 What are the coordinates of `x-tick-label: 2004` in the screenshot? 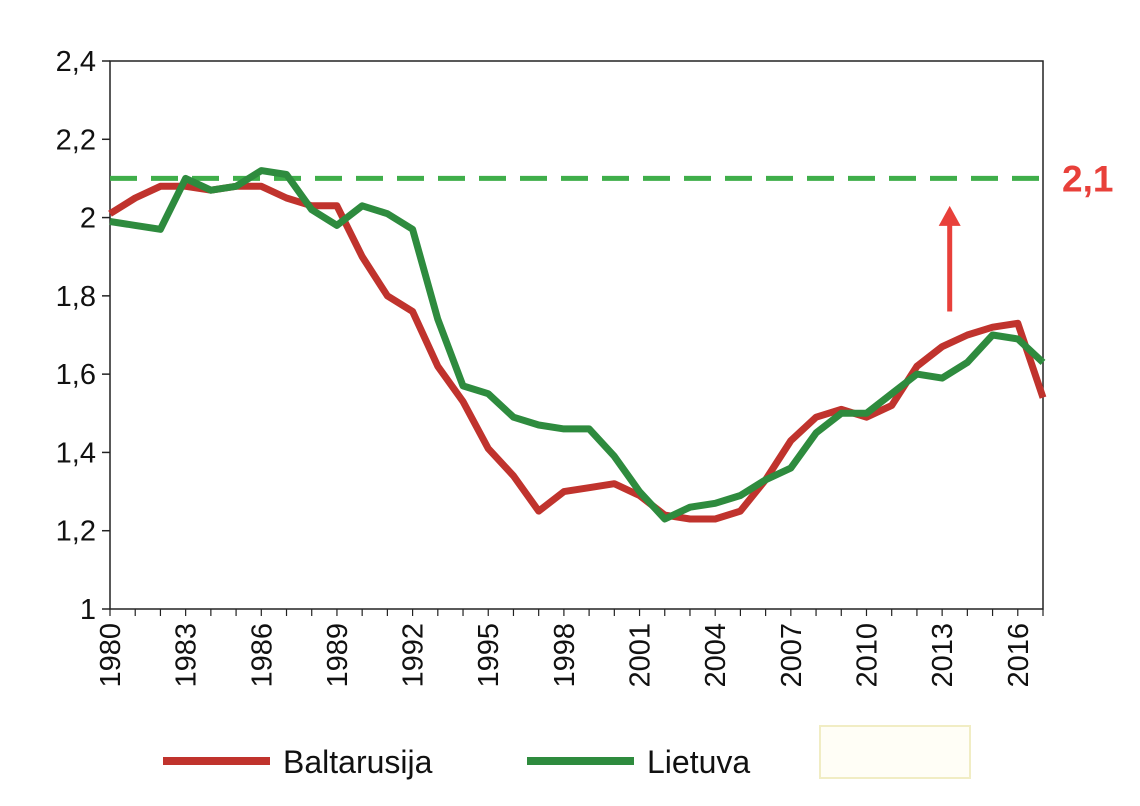 It's located at (716, 655).